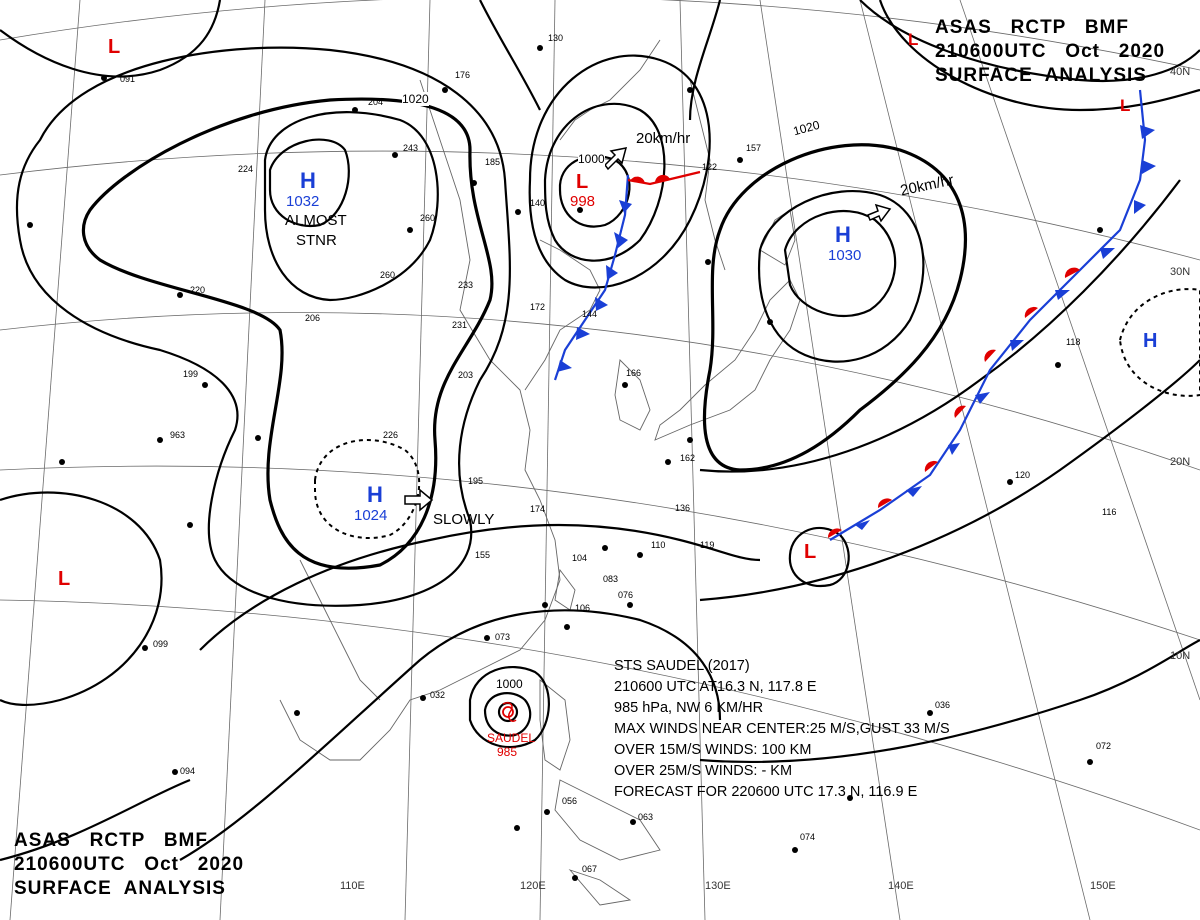 The width and height of the screenshot is (1200, 920). I want to click on isobar-typhoon-outer, so click(509, 707).